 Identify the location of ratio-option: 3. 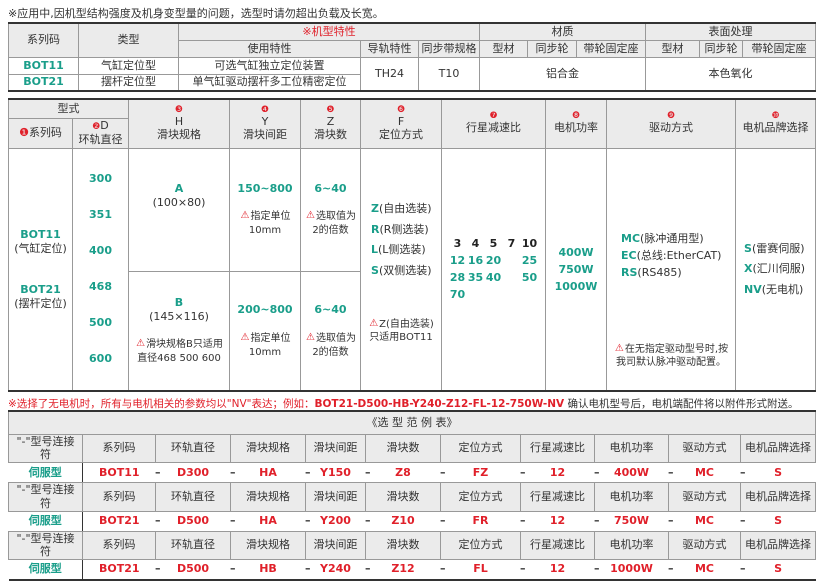
(457, 244).